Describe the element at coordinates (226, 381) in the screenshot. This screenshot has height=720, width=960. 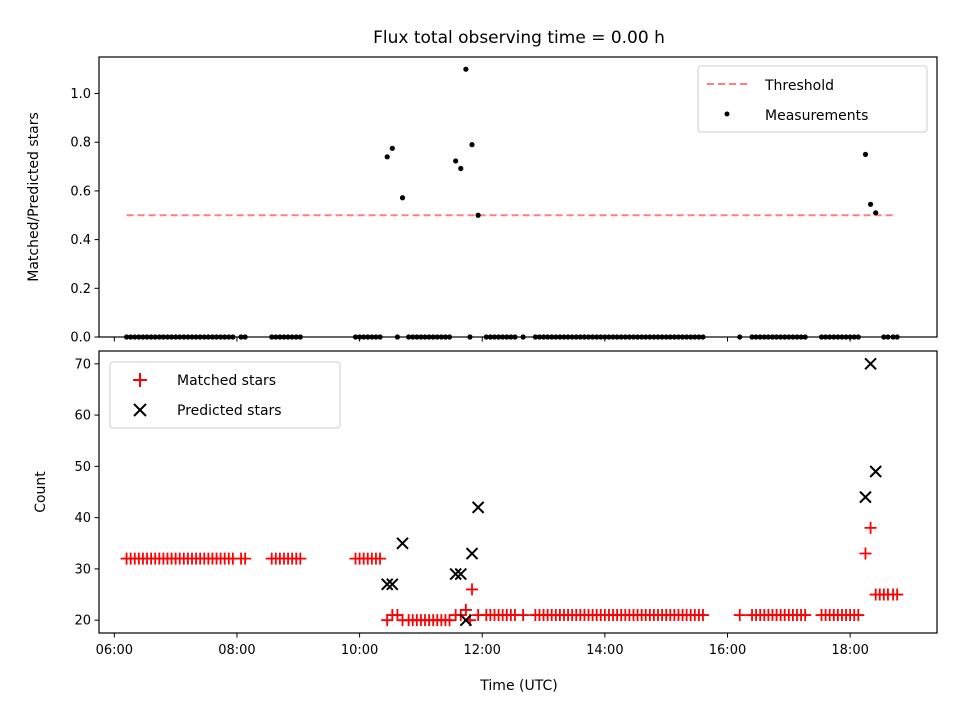
I see `matched-legend-label: Matched stars` at that location.